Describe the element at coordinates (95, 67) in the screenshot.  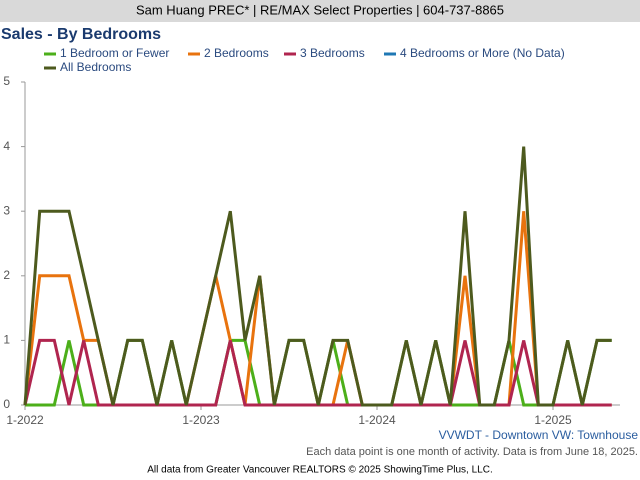
I see `legend-label: All Bedrooms` at that location.